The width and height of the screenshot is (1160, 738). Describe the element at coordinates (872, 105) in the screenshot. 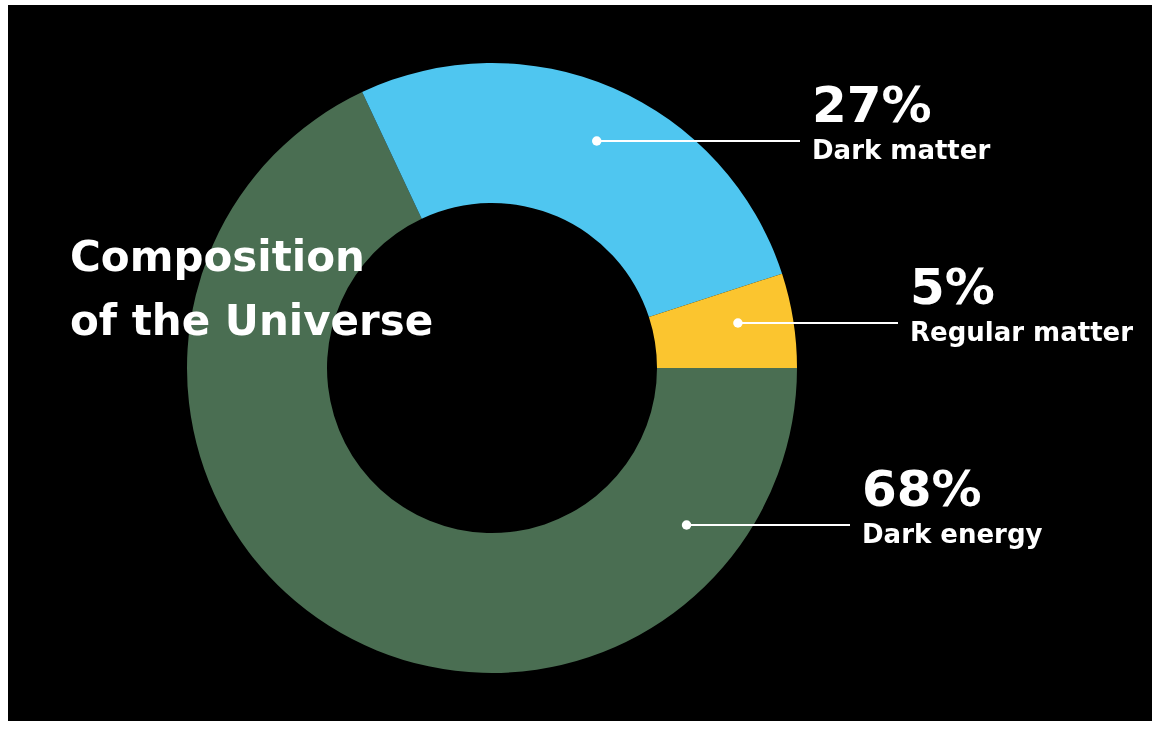

I see `data-label: 27%` at that location.